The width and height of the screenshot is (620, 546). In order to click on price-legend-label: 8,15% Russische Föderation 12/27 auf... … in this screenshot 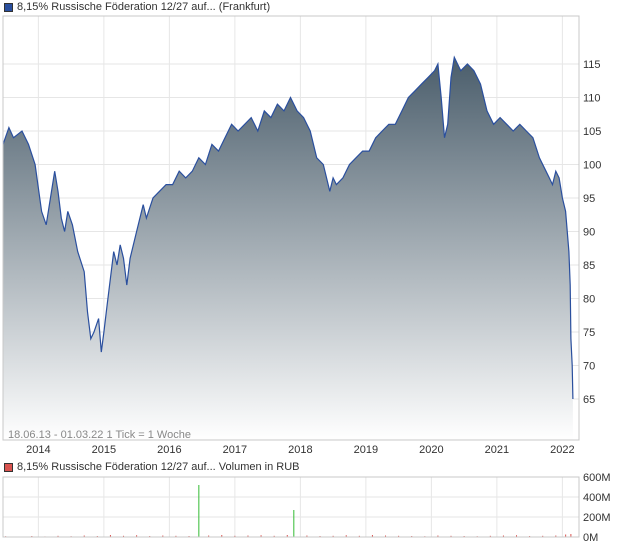, I will do `click(144, 7)`.